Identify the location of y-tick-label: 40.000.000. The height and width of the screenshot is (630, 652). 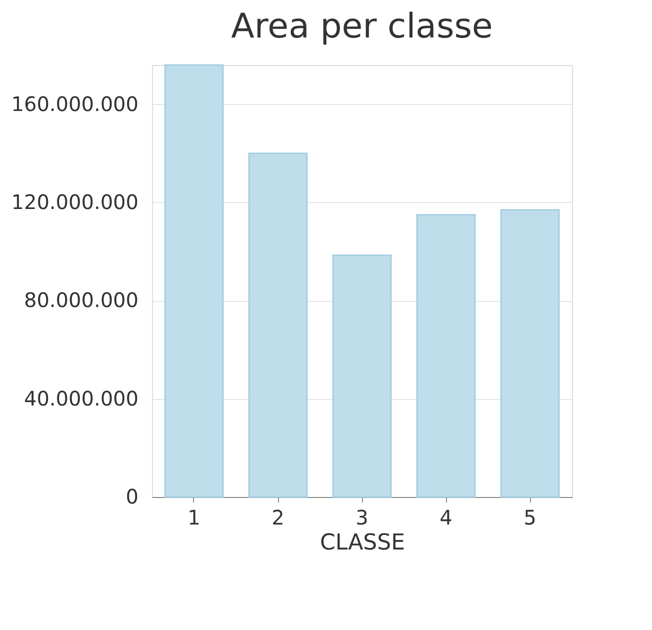
(81, 398).